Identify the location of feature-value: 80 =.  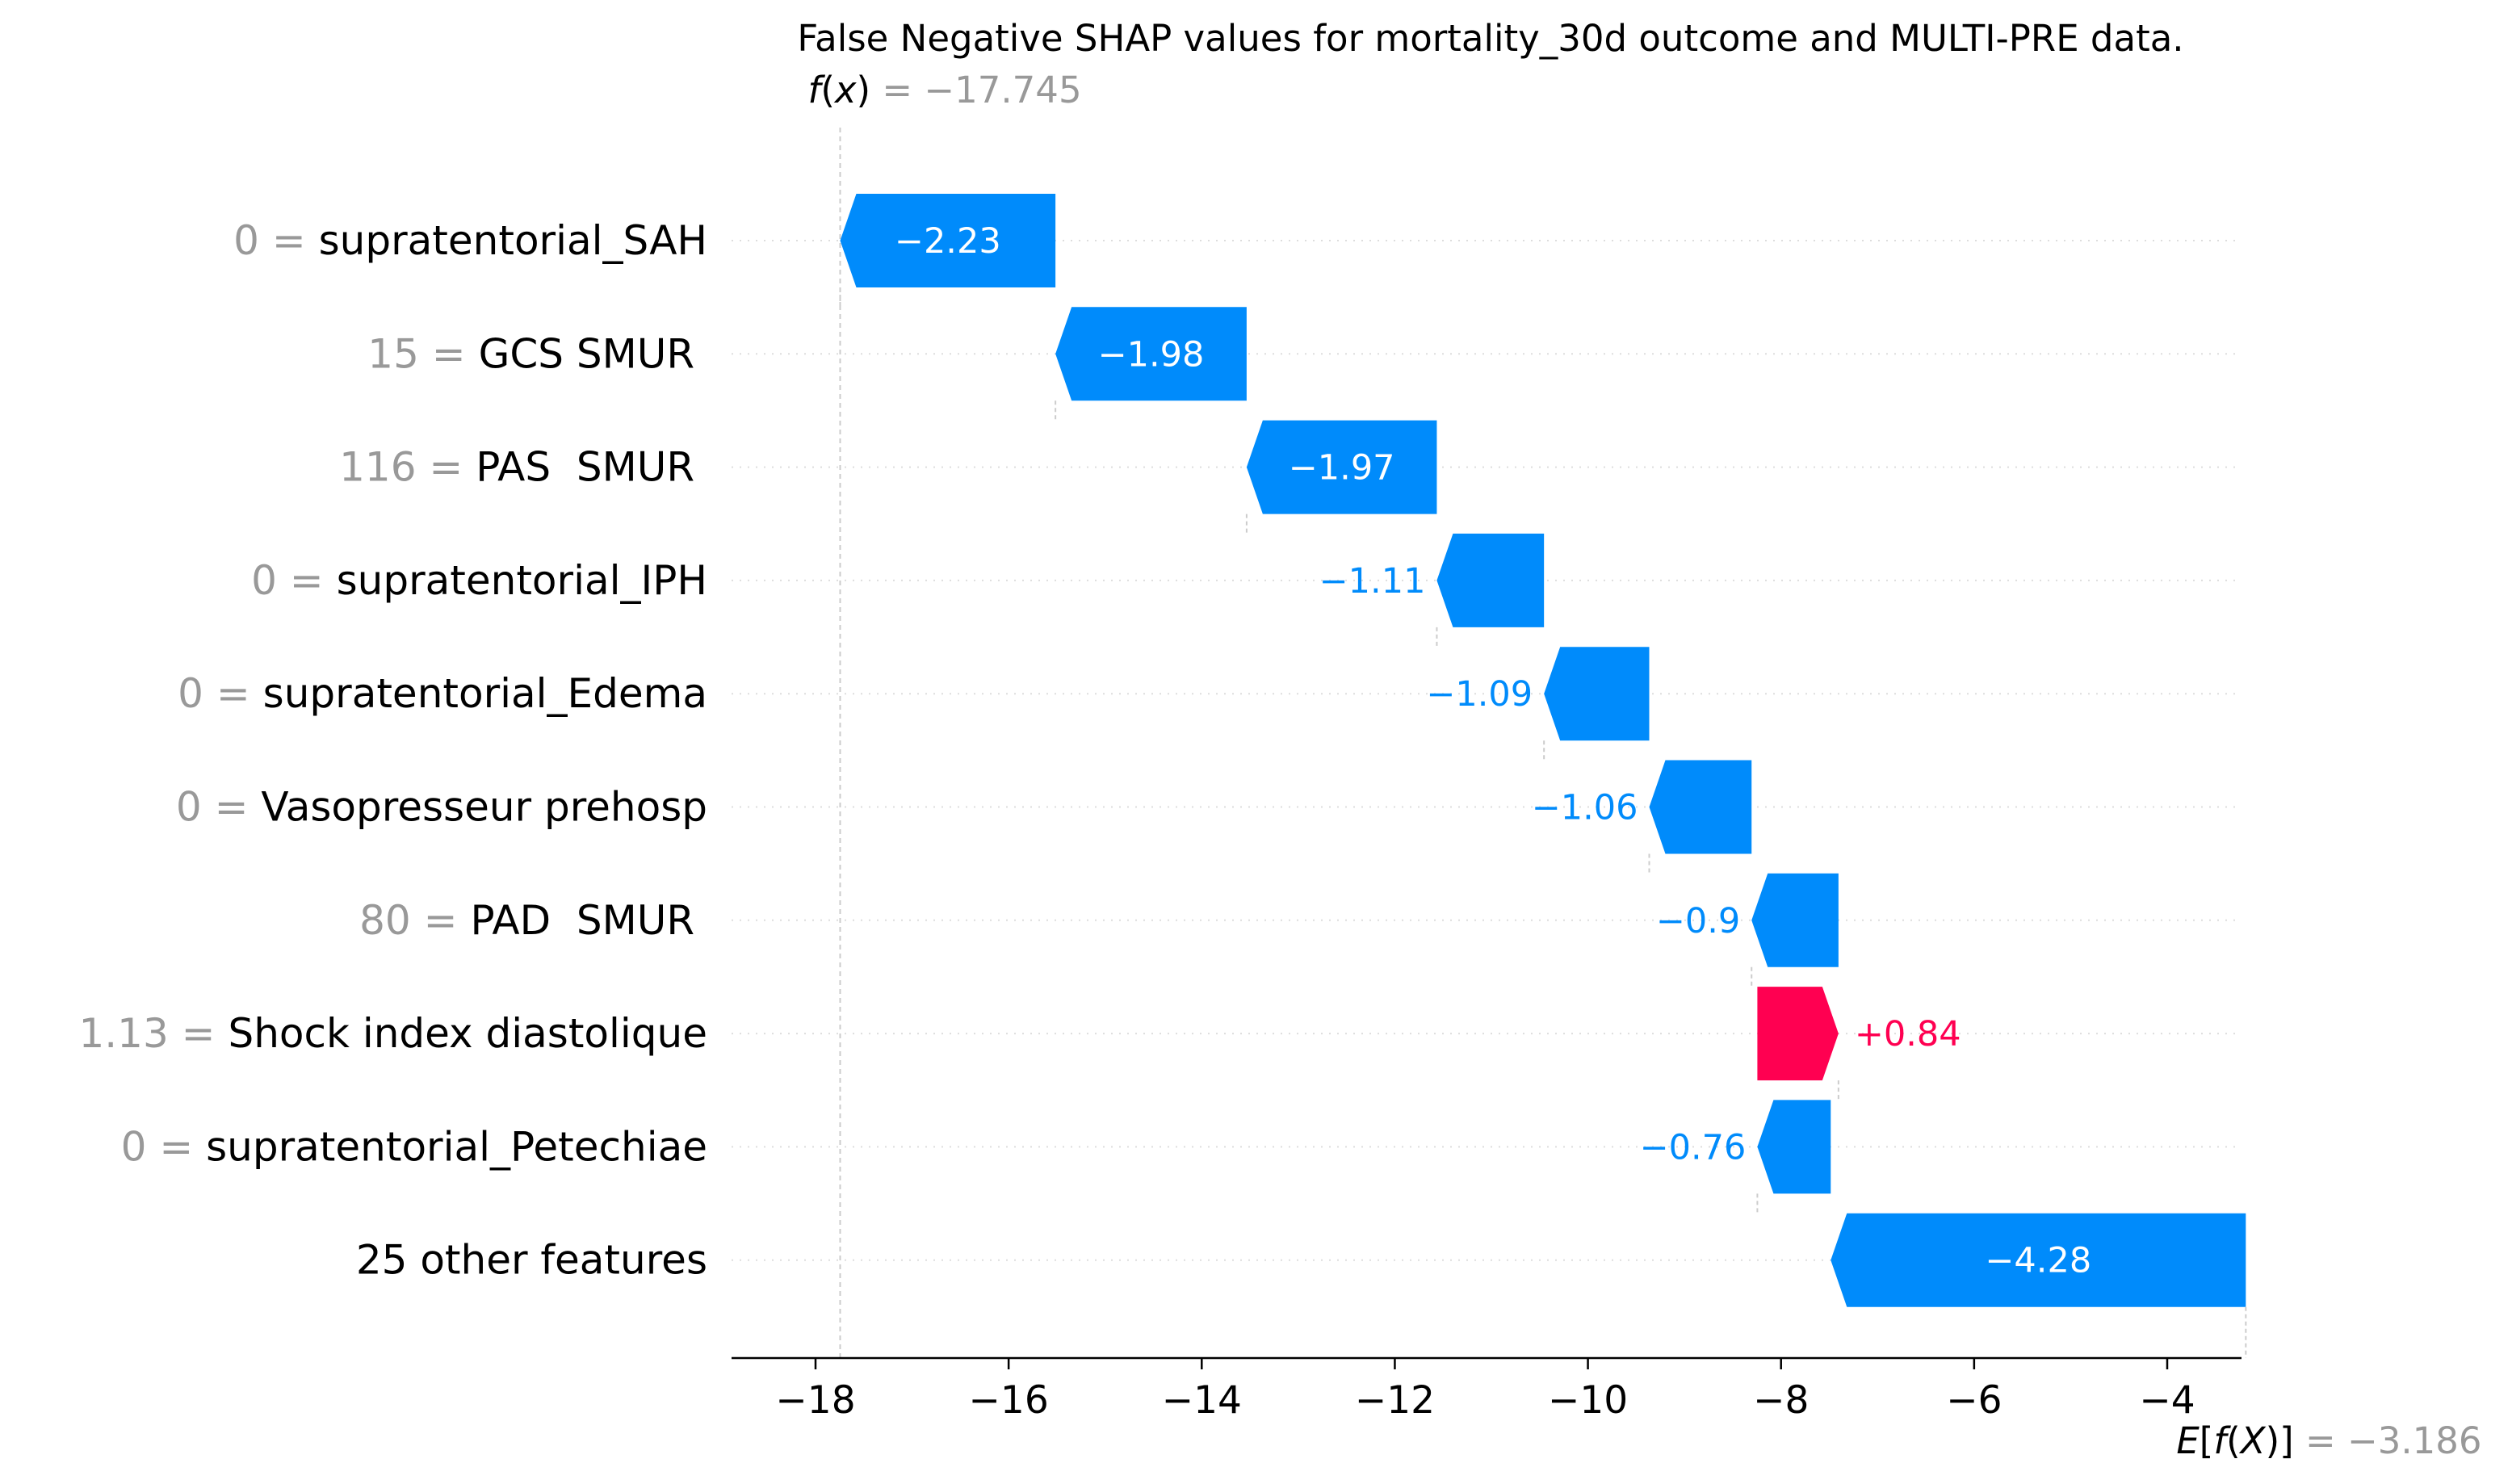
(414, 920).